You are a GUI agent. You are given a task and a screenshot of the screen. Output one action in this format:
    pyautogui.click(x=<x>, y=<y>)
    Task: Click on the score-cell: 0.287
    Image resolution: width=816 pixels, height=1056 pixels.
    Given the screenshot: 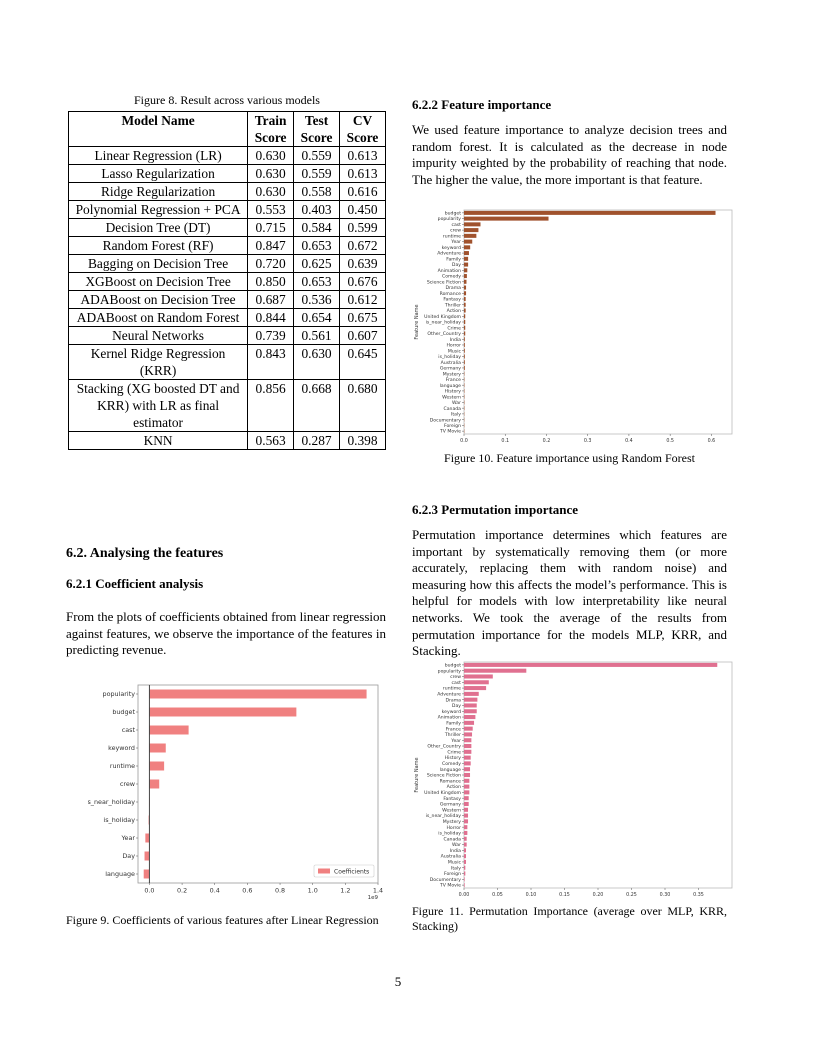 What is the action you would take?
    pyautogui.click(x=317, y=440)
    